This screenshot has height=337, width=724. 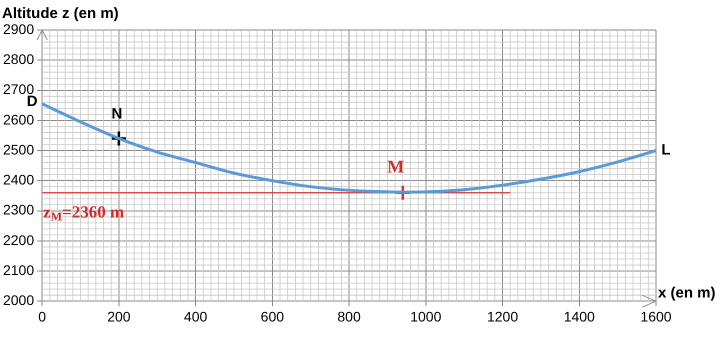 I want to click on y-tick-label: 2100, so click(x=18, y=270).